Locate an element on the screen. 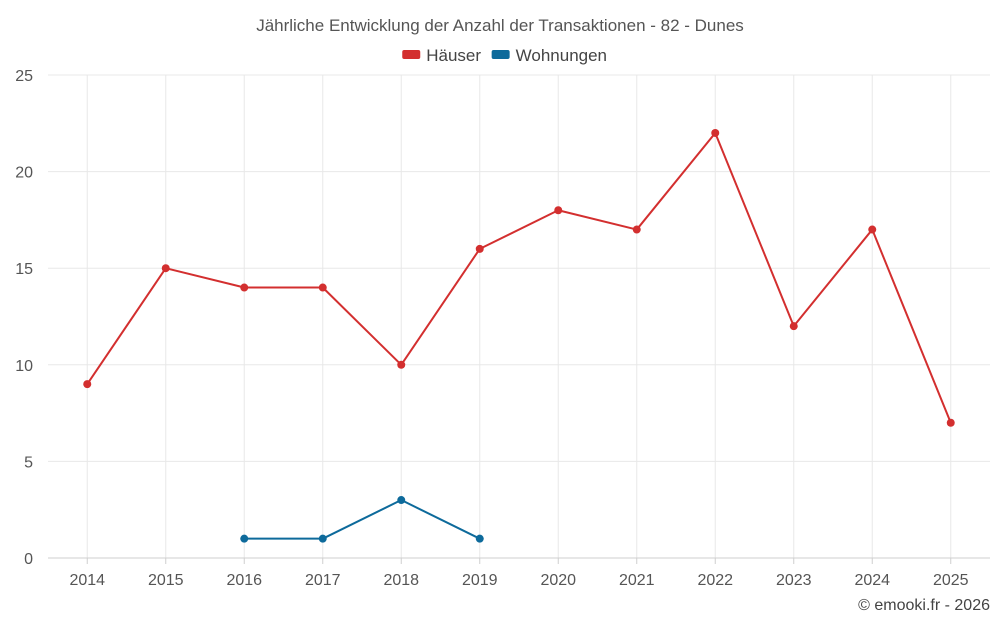  x-tick-label: 2017 is located at coordinates (323, 580).